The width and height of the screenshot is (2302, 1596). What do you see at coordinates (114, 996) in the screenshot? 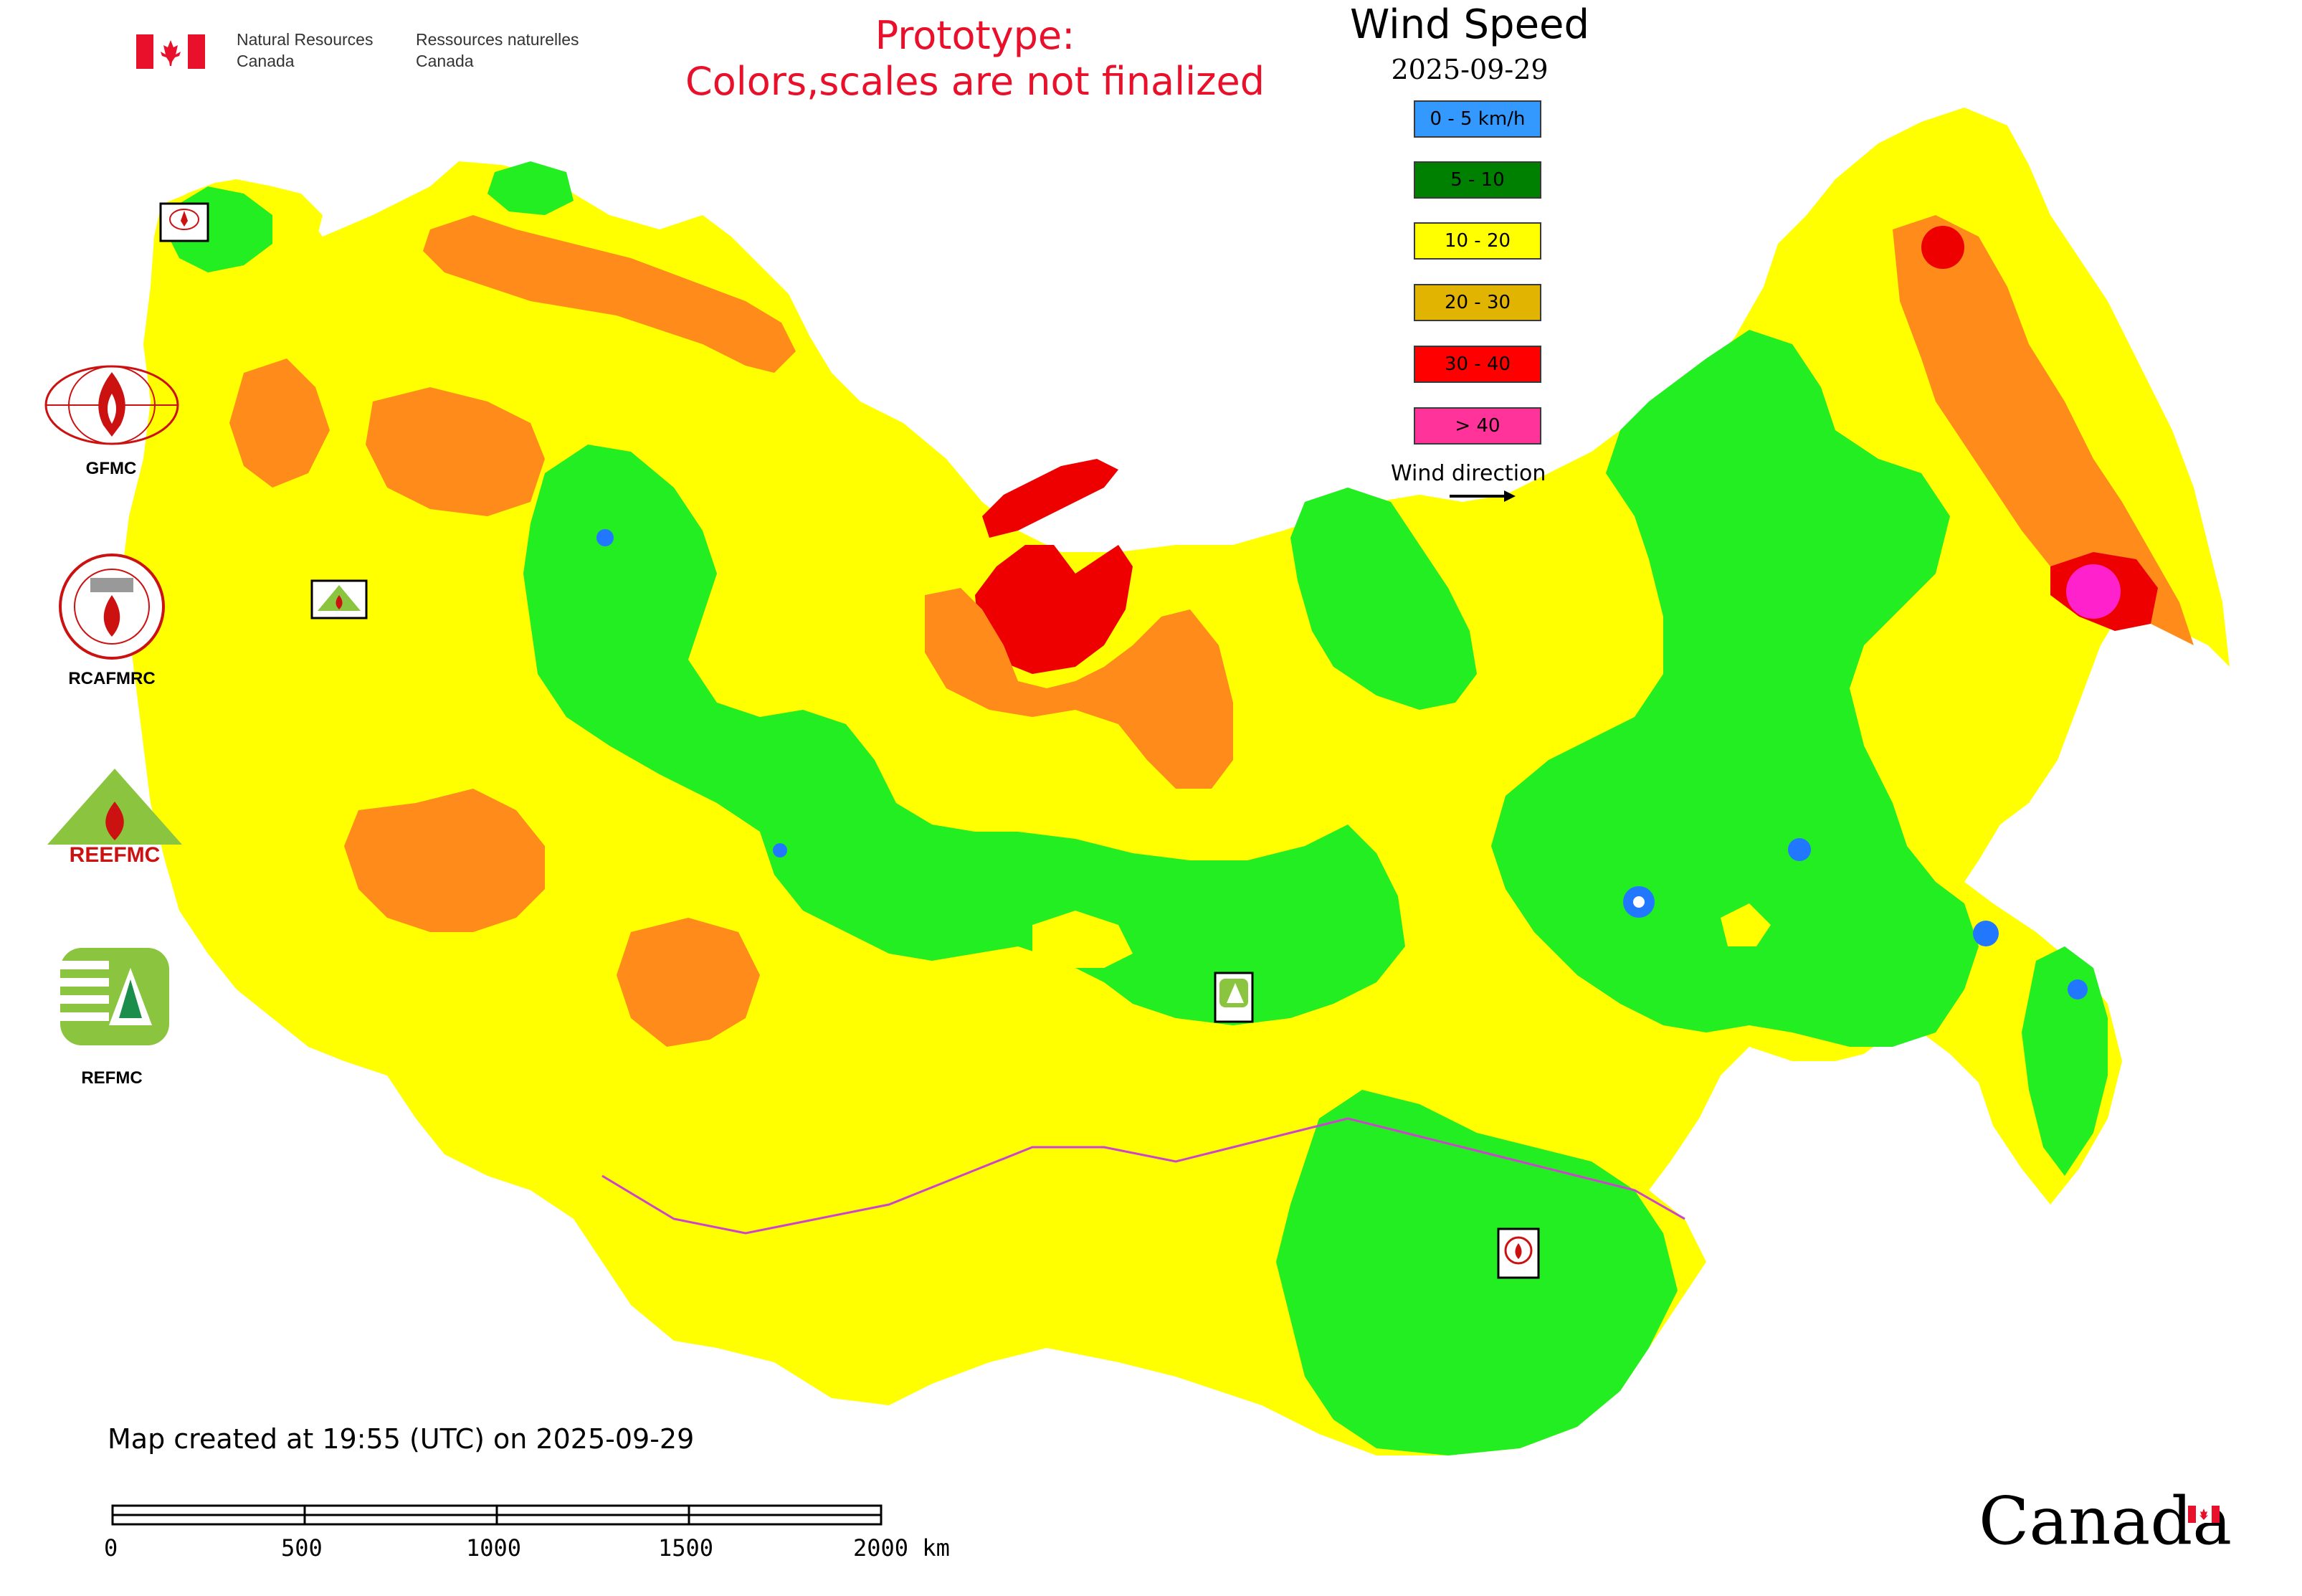
I see `refmc-logo-icon` at bounding box center [114, 996].